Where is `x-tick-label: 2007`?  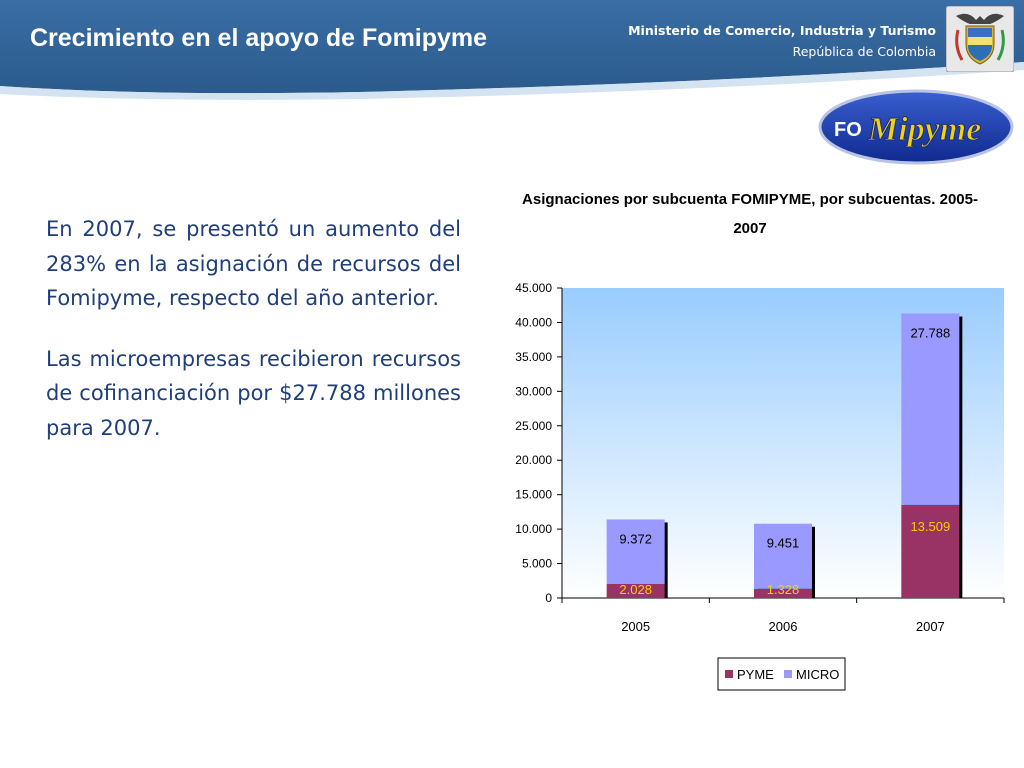 x-tick-label: 2007 is located at coordinates (930, 626).